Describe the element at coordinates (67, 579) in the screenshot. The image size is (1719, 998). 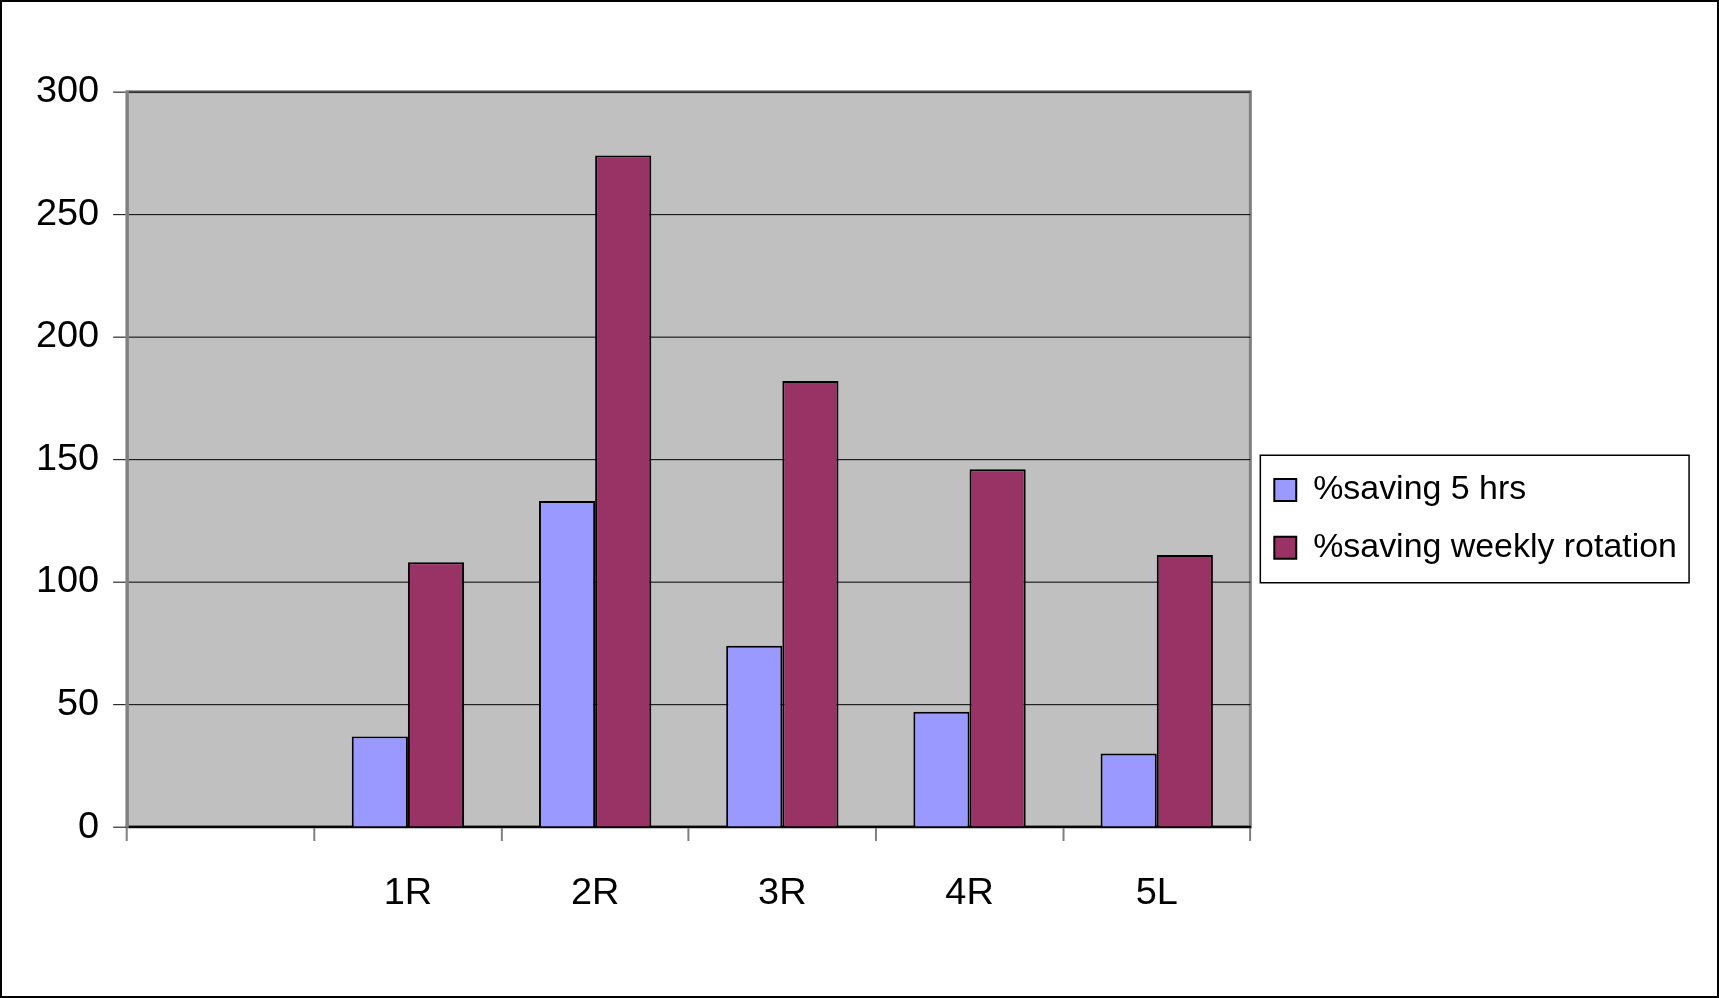
I see `y-tick-label: 100` at that location.